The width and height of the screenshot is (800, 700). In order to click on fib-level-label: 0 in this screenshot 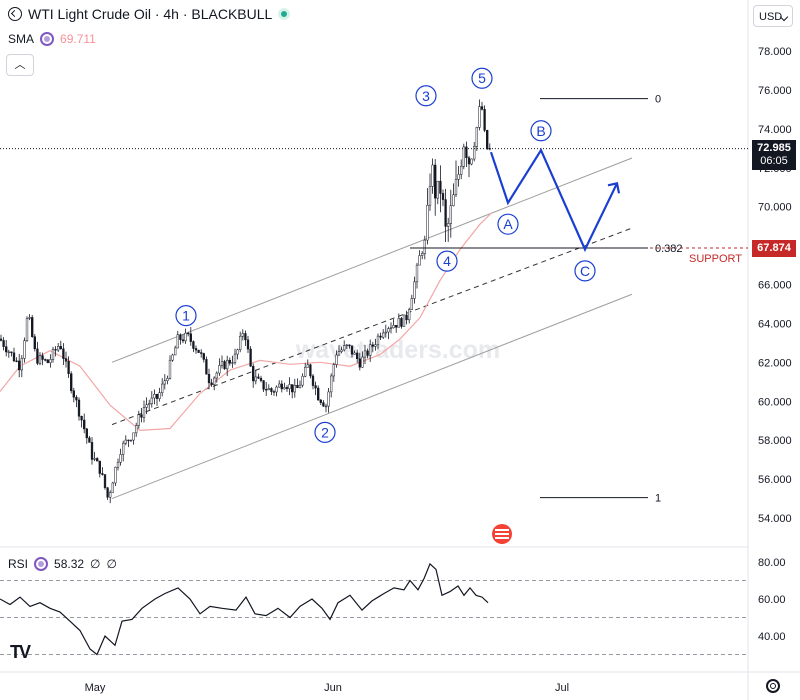, I will do `click(658, 100)`.